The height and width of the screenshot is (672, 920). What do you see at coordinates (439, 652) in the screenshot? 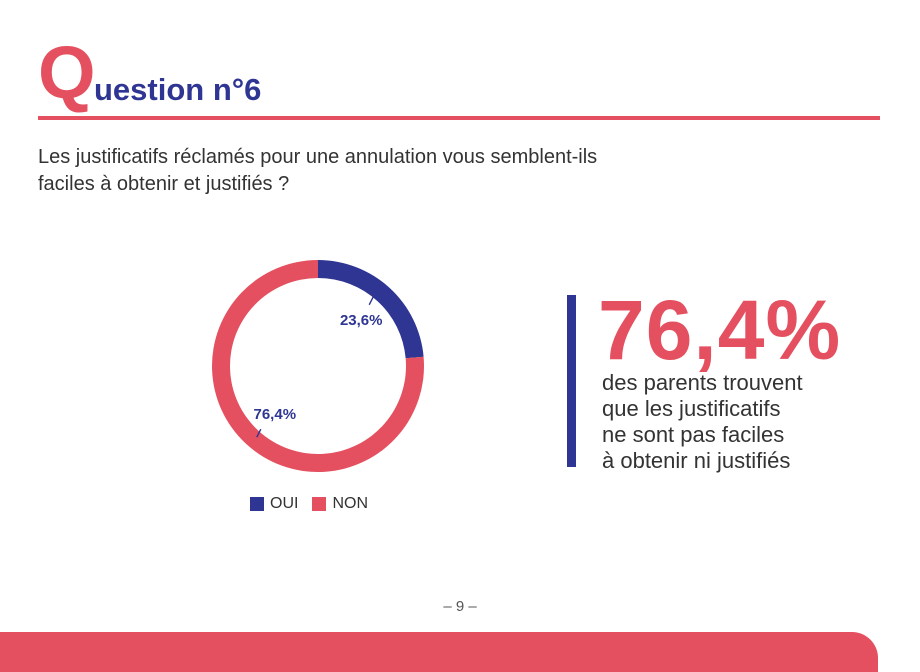
I see `footer-band` at bounding box center [439, 652].